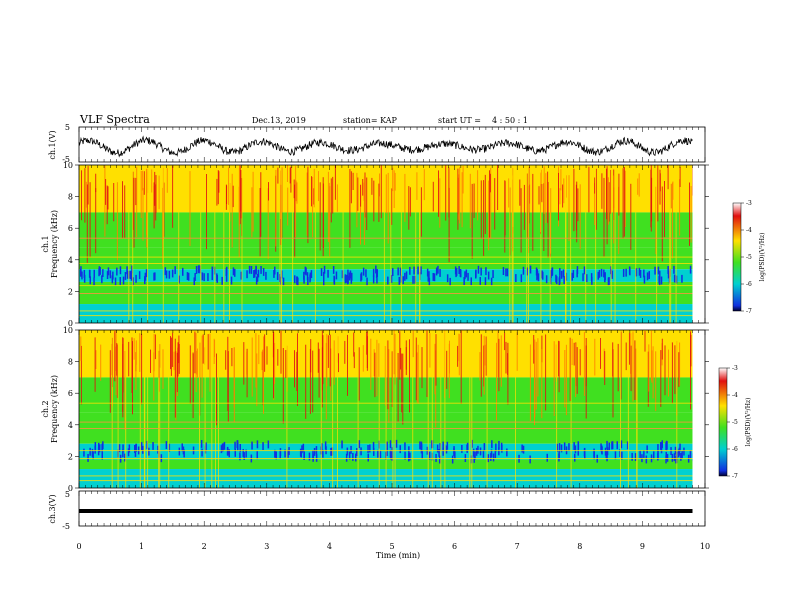  I want to click on spectrogram-horizontal-line, so click(386, 263).